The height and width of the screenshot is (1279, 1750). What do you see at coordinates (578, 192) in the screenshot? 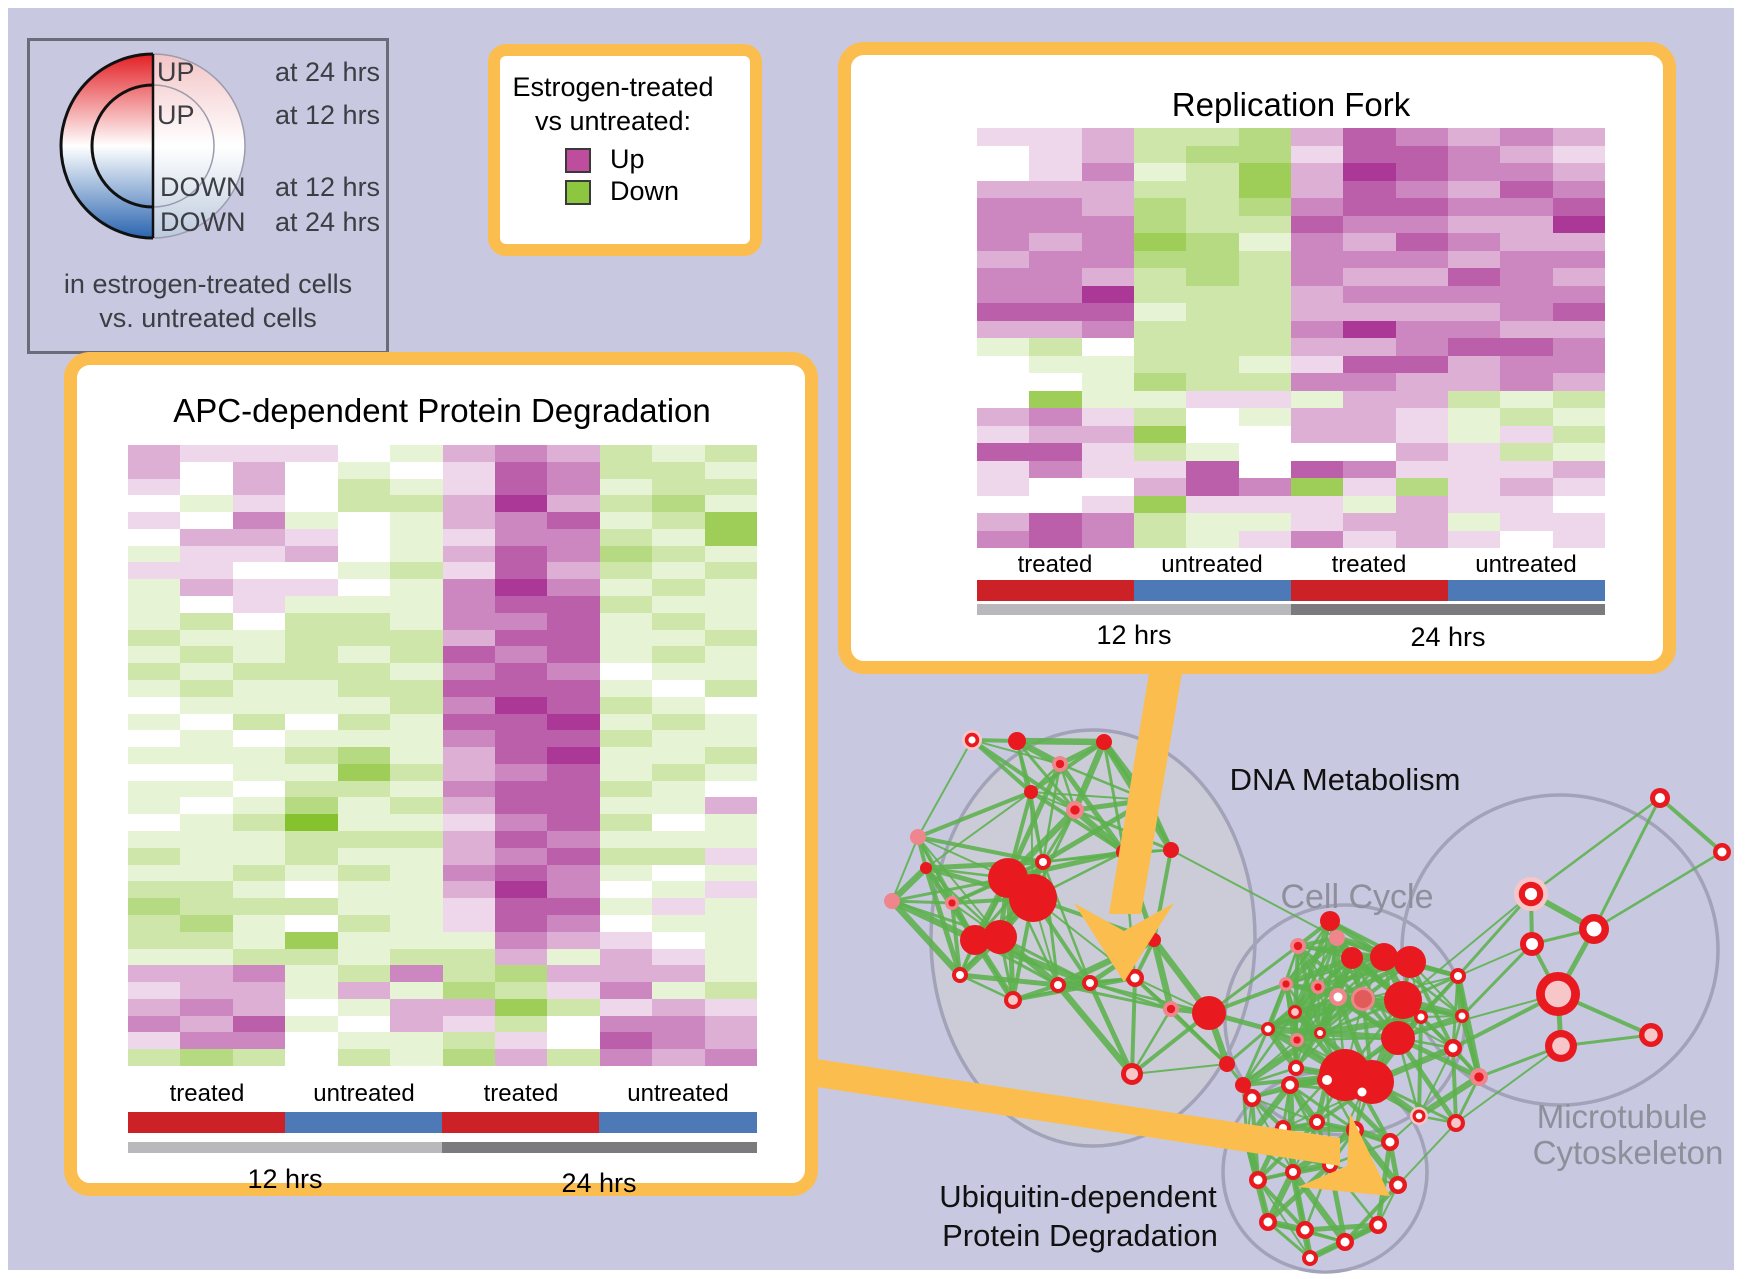
I see `down-color-swatch` at bounding box center [578, 192].